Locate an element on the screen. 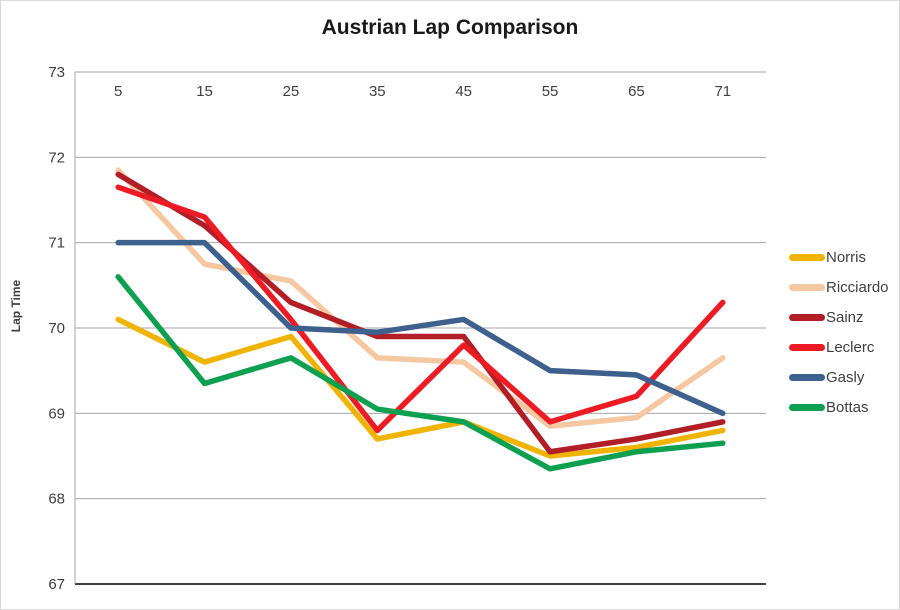 The image size is (900, 610). legend-item-gasly: Gasly is located at coordinates (839, 377).